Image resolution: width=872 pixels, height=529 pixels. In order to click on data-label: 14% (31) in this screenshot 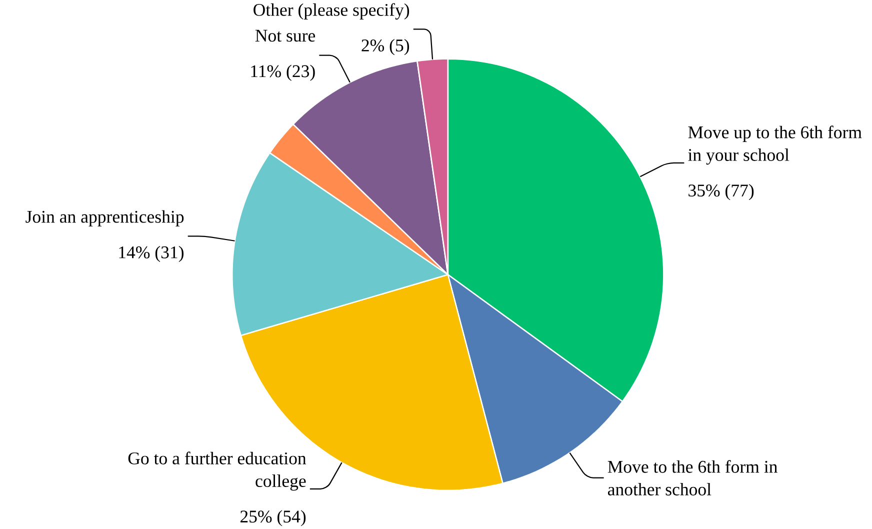, I will do `click(151, 254)`.